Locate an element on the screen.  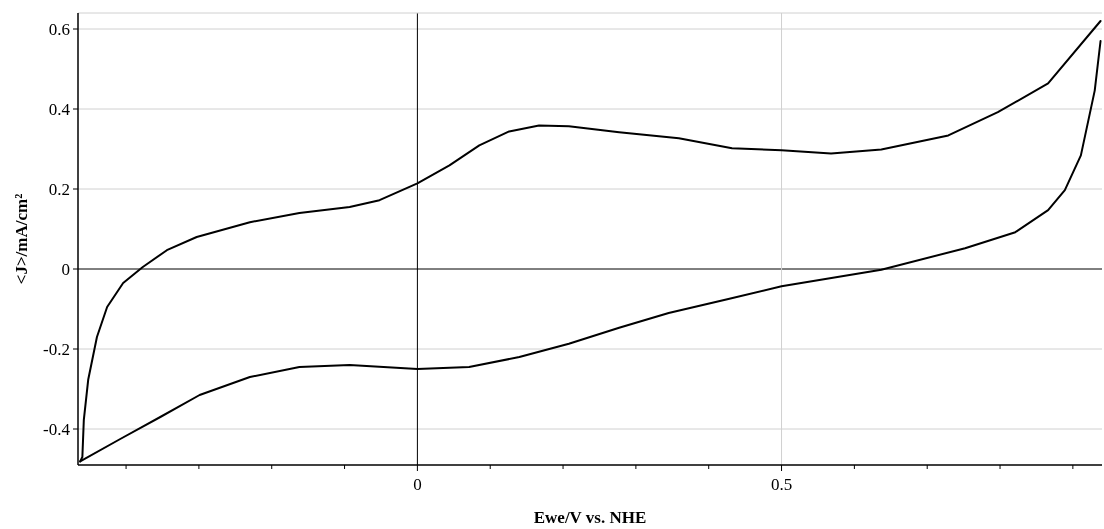
y-tick-label: 0 is located at coordinates (65, 269).